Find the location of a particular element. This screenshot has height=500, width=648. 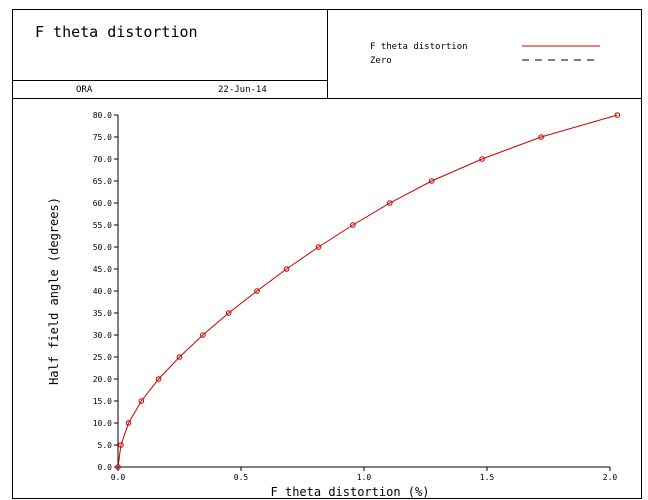

y-tick-label-6: 30.0 is located at coordinates (102, 335).